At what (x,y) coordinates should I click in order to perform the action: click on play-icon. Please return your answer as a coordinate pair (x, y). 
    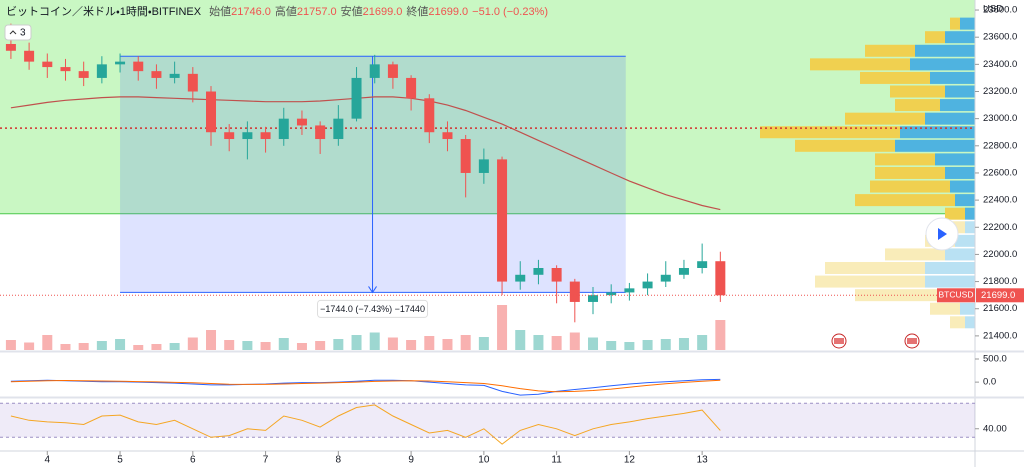
    Looking at the image, I should click on (942, 234).